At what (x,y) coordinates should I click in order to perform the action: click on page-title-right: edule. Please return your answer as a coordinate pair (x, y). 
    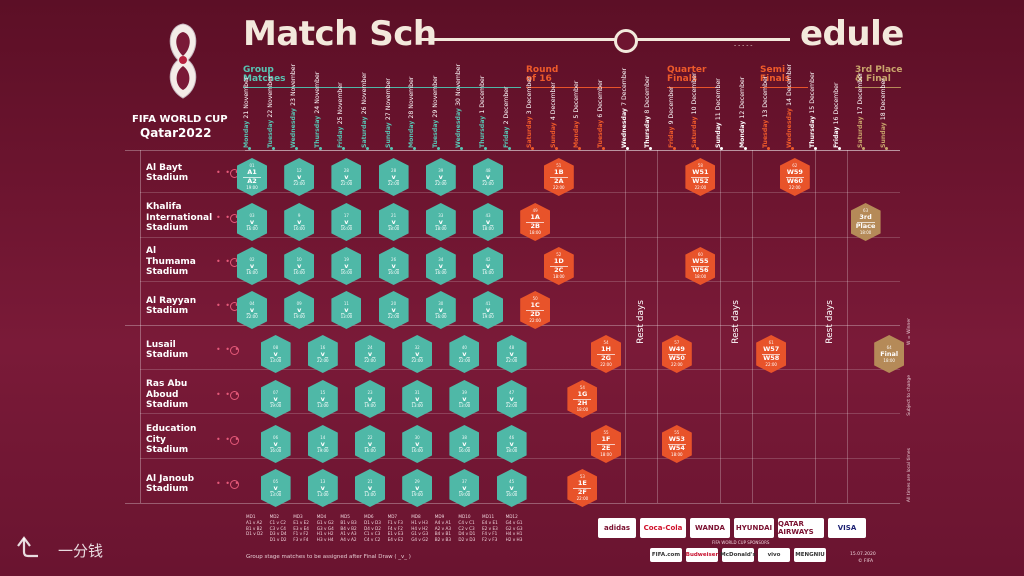
    Looking at the image, I should click on (852, 34).